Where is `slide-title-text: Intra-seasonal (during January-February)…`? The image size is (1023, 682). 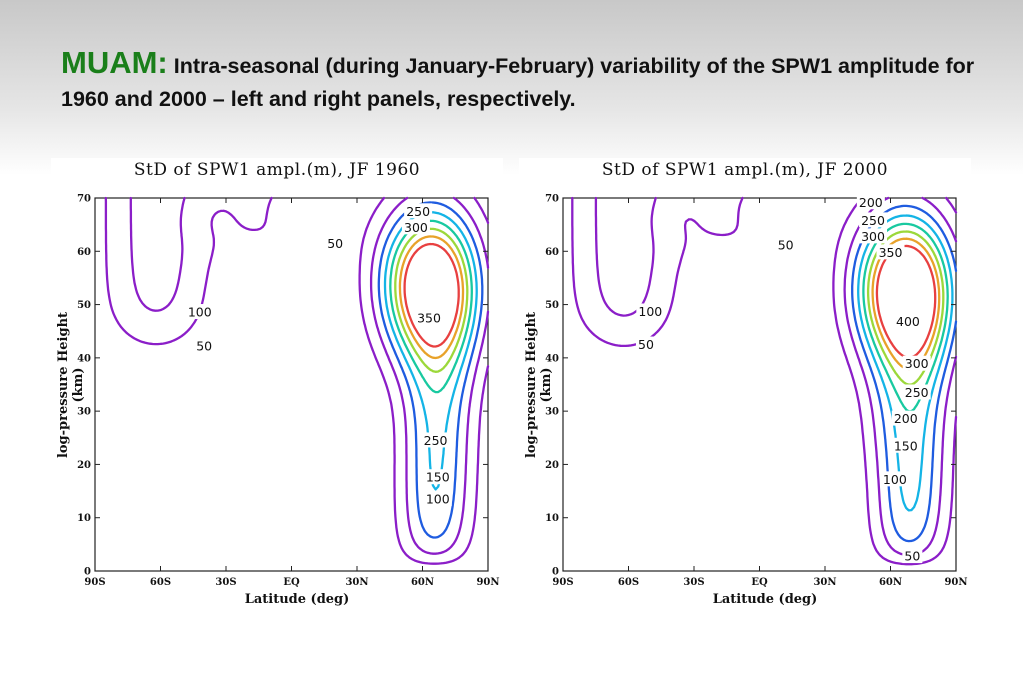
slide-title-text: Intra-seasonal (during January-February)… is located at coordinates (518, 82).